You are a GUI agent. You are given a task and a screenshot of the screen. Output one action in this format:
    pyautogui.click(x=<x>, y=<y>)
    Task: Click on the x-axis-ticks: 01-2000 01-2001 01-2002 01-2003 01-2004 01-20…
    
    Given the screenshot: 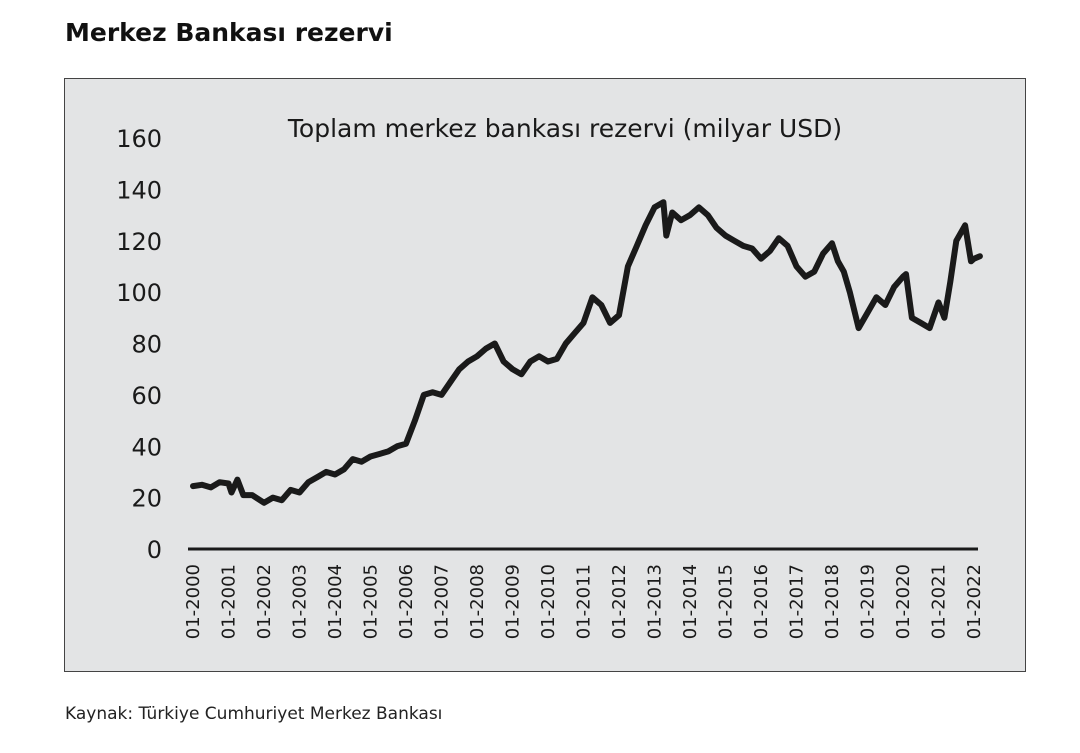 What is the action you would take?
    pyautogui.click(x=584, y=601)
    